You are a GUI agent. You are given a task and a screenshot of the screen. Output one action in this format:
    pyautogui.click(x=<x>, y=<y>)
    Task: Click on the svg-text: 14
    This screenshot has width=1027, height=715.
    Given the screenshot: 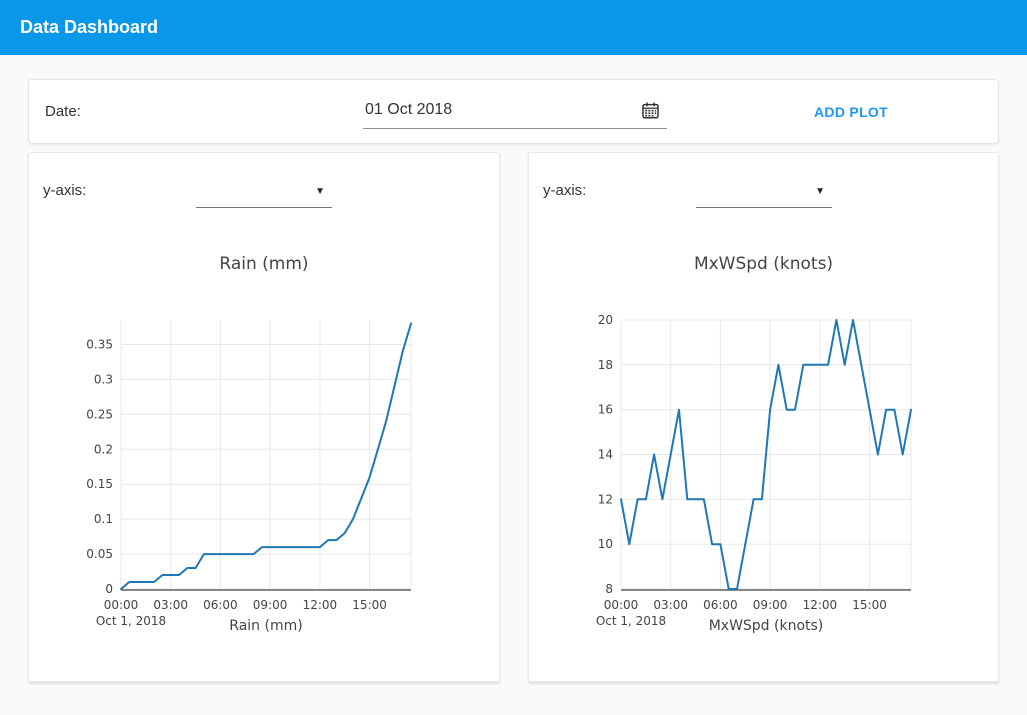 What is the action you would take?
    pyautogui.click(x=605, y=455)
    